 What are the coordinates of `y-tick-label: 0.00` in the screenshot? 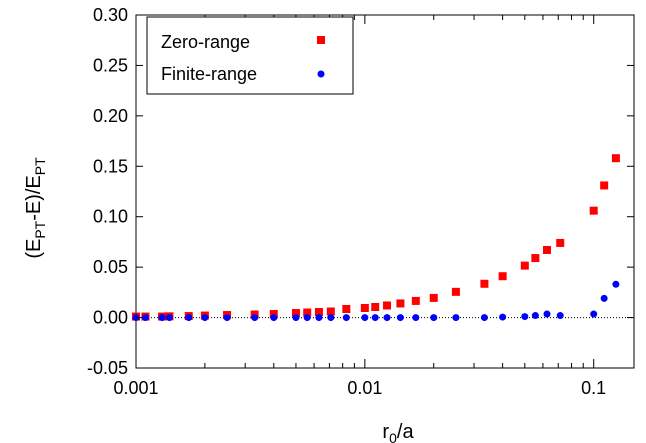 It's located at (110, 318).